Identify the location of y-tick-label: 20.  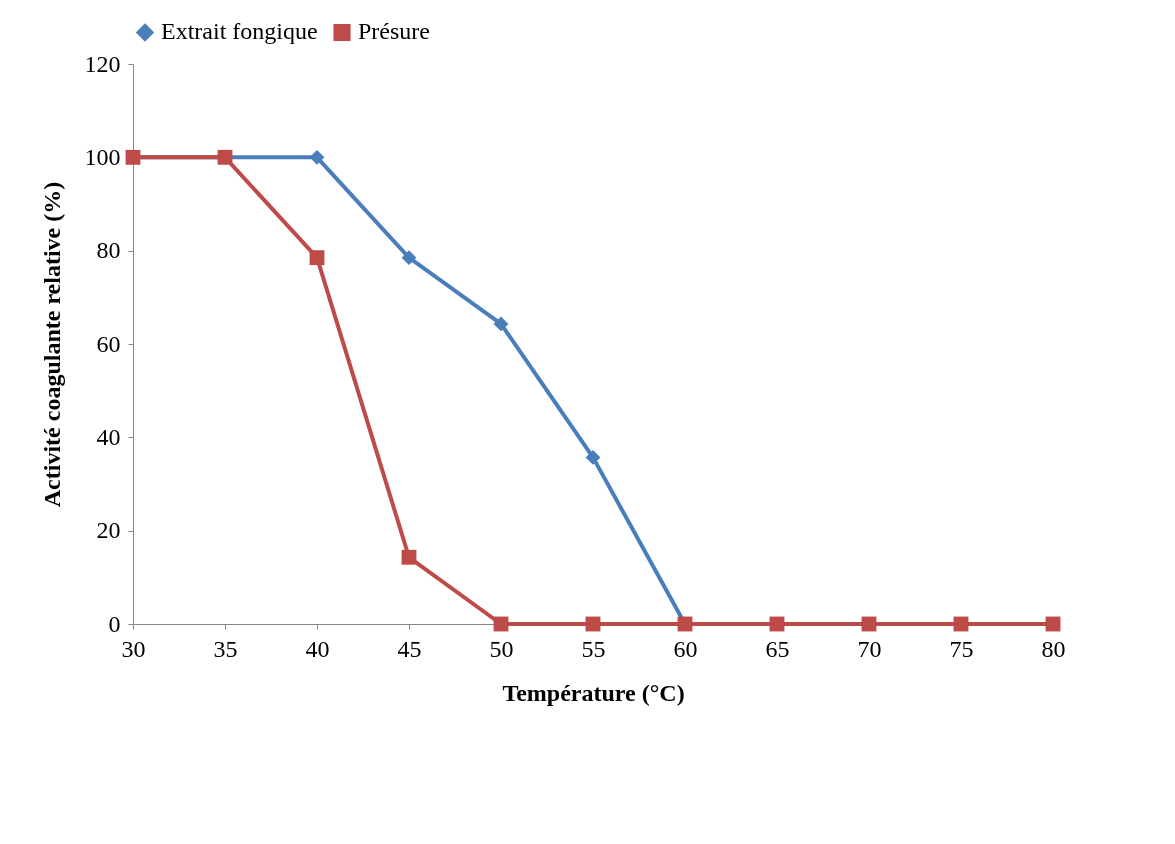
(108, 530).